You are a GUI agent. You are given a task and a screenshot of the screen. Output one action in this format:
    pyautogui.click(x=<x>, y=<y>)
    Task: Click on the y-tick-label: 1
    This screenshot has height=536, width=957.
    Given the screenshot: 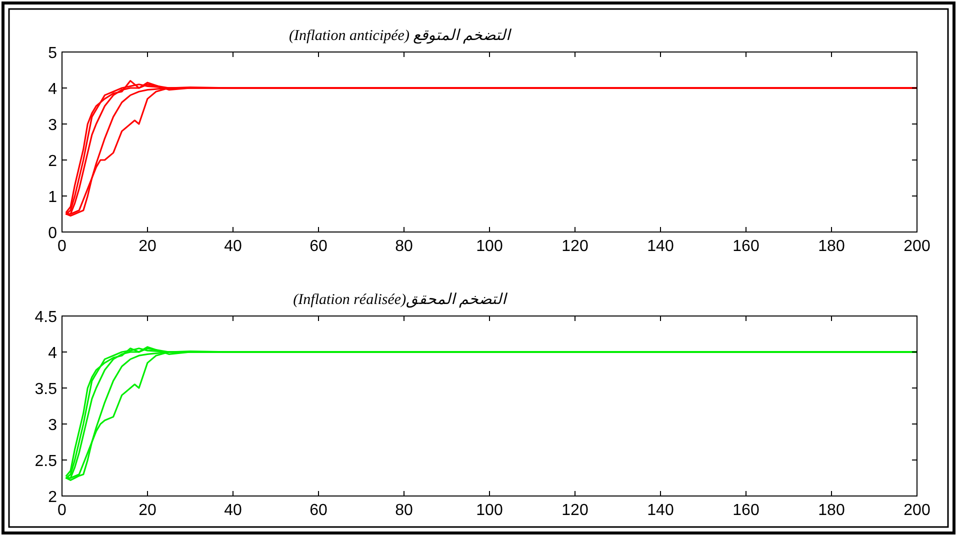 What is the action you would take?
    pyautogui.click(x=53, y=197)
    